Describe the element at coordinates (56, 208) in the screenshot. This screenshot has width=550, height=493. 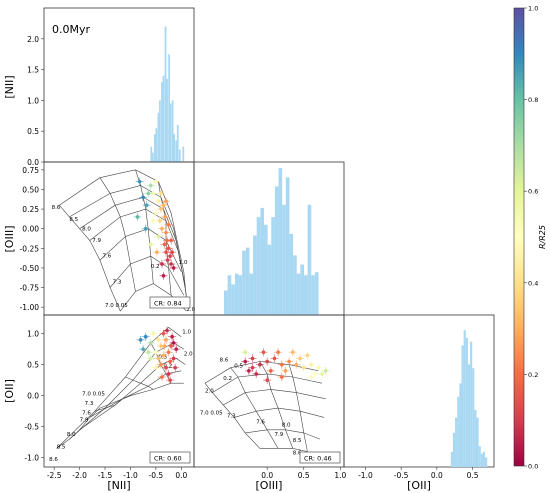
I see `grid-label: 8.6` at that location.